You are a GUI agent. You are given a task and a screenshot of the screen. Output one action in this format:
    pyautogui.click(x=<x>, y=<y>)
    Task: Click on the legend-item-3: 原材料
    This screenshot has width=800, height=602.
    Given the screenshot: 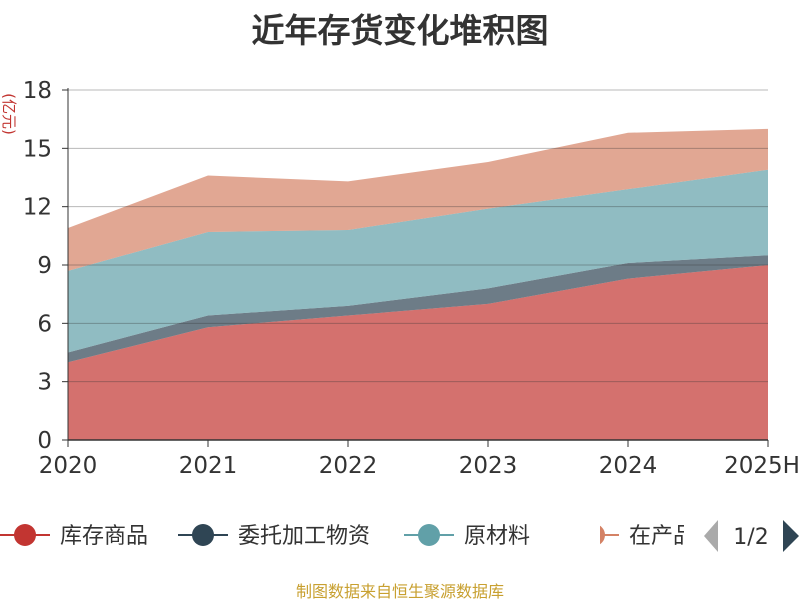 What is the action you would take?
    pyautogui.click(x=467, y=536)
    